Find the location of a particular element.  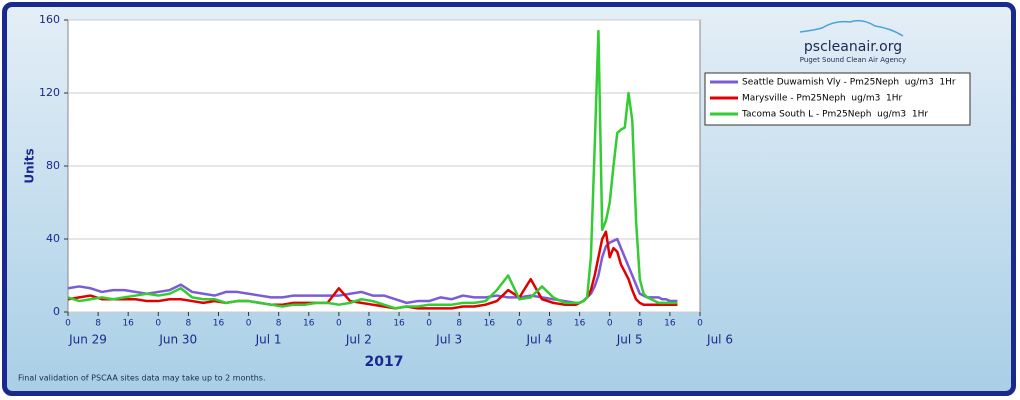

day-label: Jul 2 is located at coordinates (358, 340).